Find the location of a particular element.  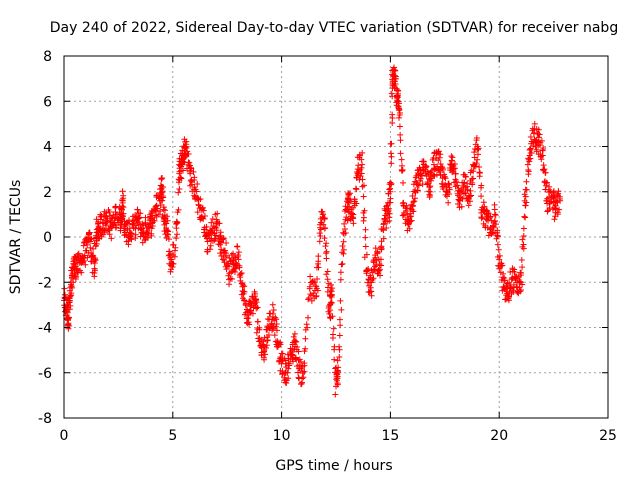

y-axis-label: SDTVAR / TECUs is located at coordinates (16, 237).